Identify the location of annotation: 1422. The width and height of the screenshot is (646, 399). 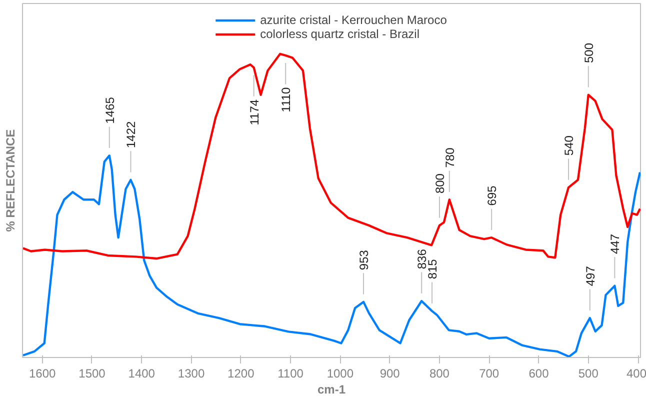
(131, 134).